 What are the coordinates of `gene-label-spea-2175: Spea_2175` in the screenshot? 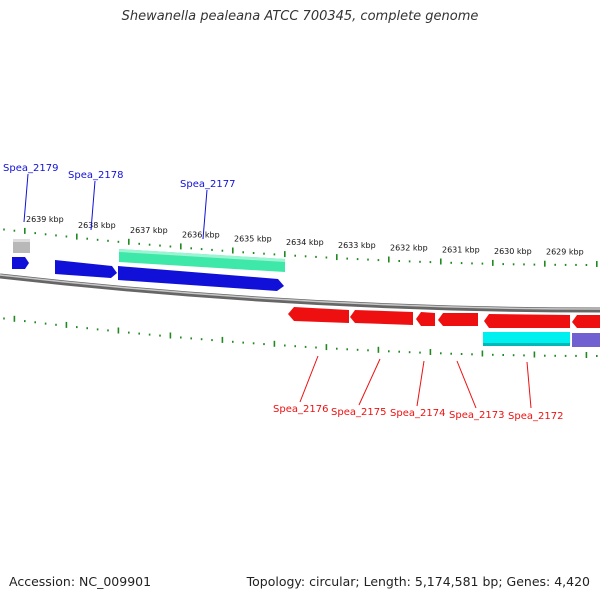 It's located at (358, 412).